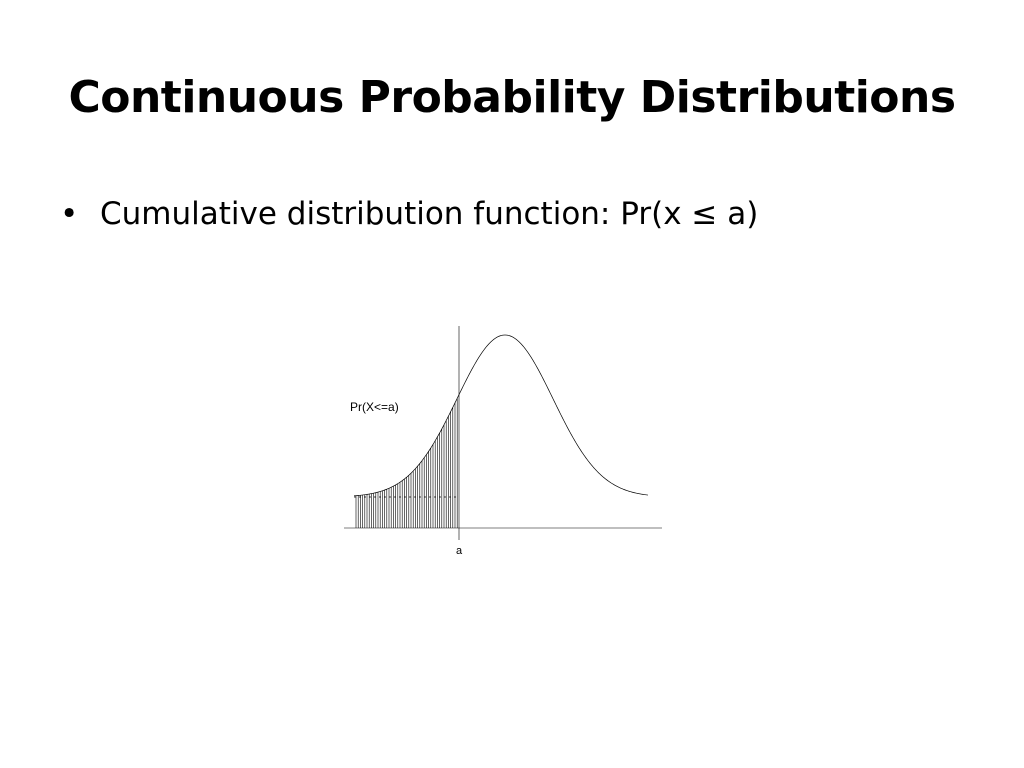 This screenshot has width=1024, height=768. Describe the element at coordinates (374, 407) in the screenshot. I see `annotation-label: Pr(X<=a)` at that location.